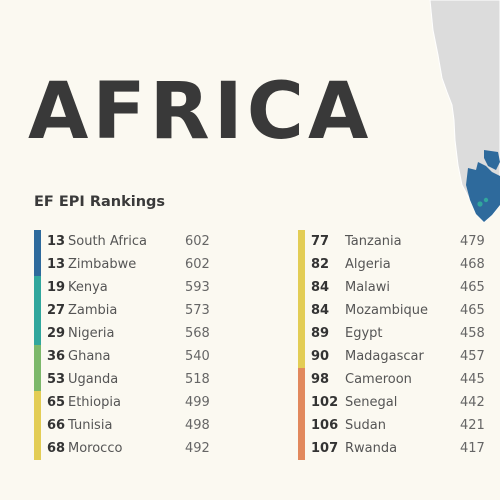 Image resolution: width=500 pixels, height=500 pixels. Describe the element at coordinates (320, 379) in the screenshot. I see `ranking-rank: 98` at that location.